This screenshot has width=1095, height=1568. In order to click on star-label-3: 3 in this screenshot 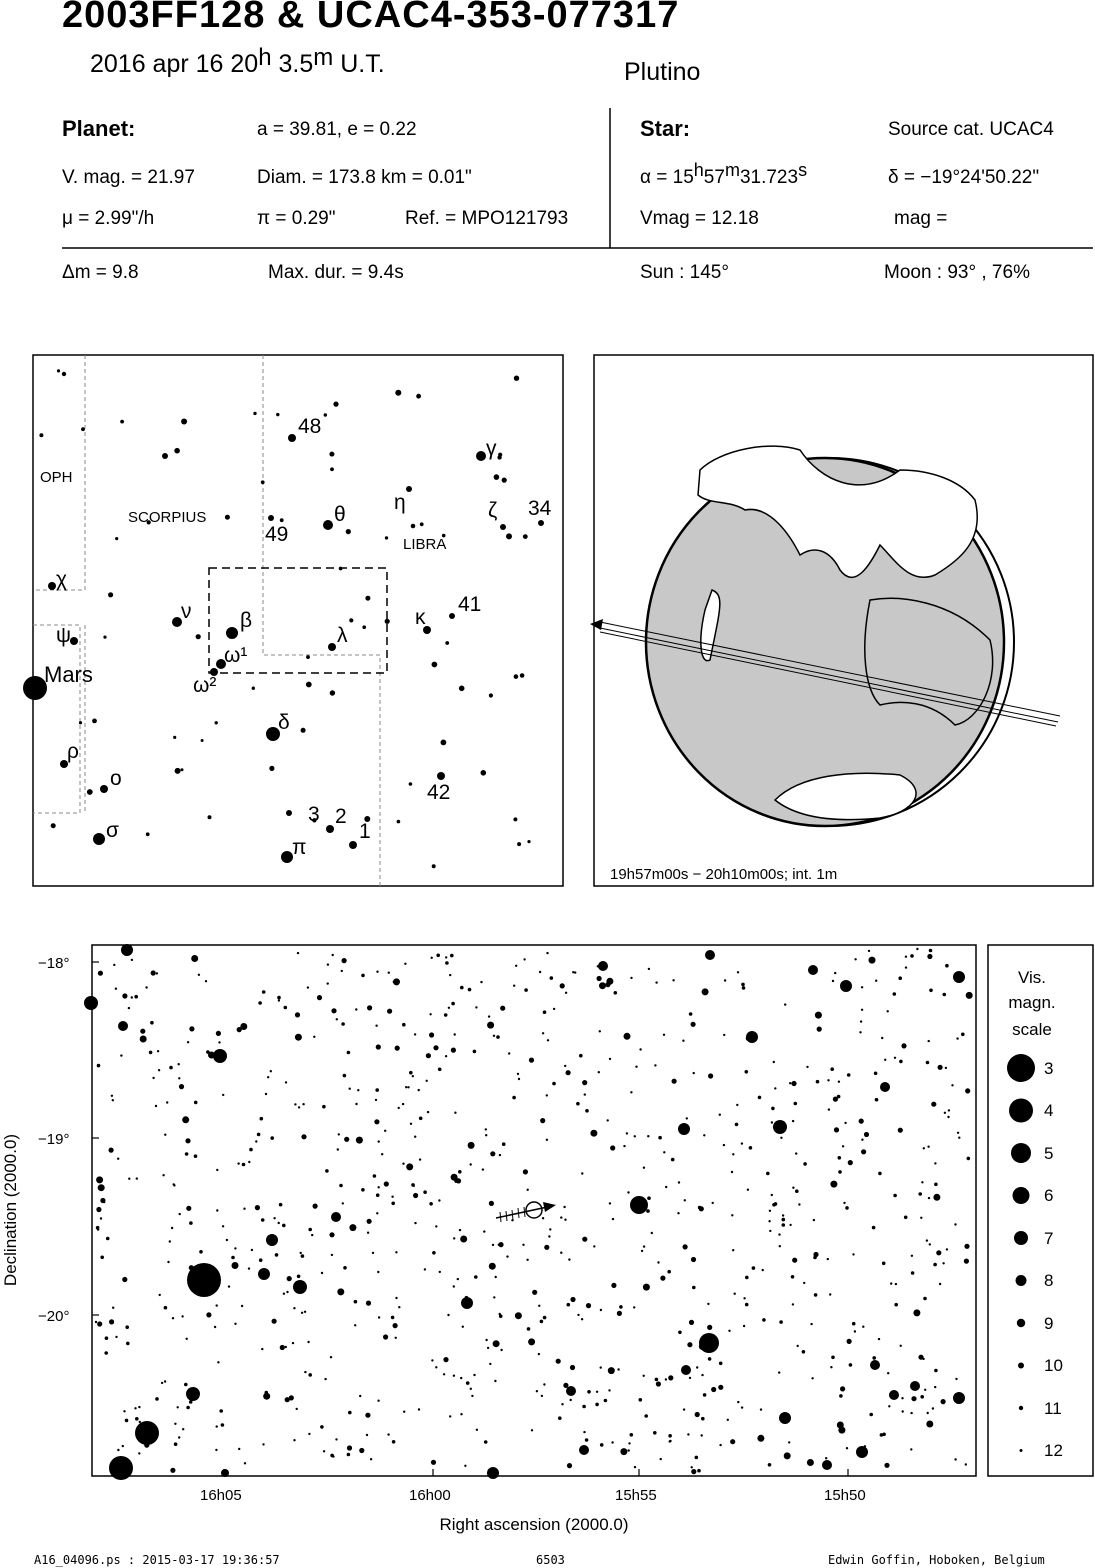, I will do `click(314, 814)`.